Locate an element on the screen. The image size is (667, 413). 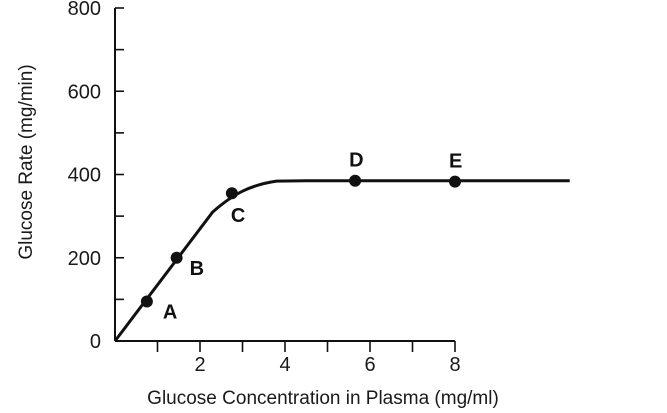
x-tick-label: 6 is located at coordinates (369, 365).